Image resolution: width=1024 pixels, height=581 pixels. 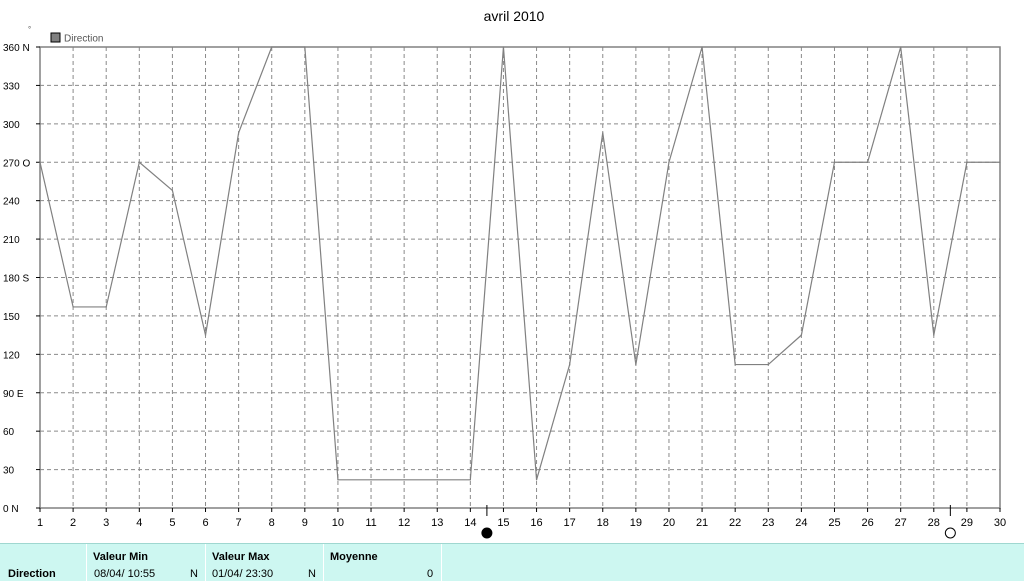 I want to click on y-tick-label: 330, so click(x=11, y=86).